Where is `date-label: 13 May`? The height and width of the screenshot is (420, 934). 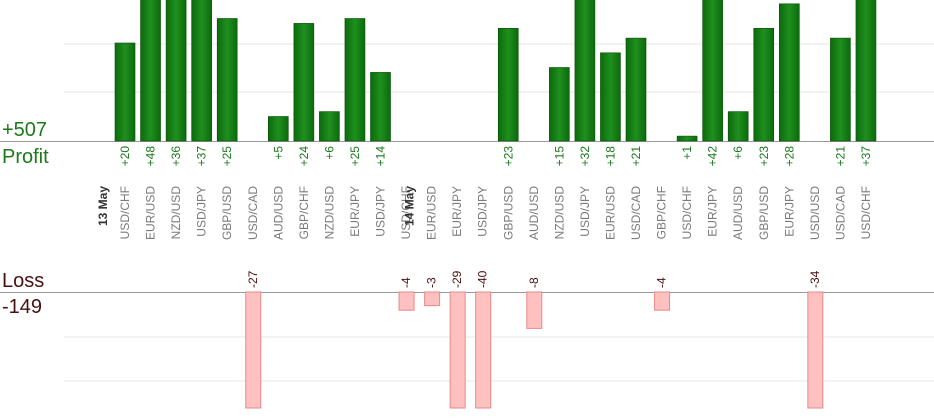 date-label: 13 May is located at coordinates (103, 206).